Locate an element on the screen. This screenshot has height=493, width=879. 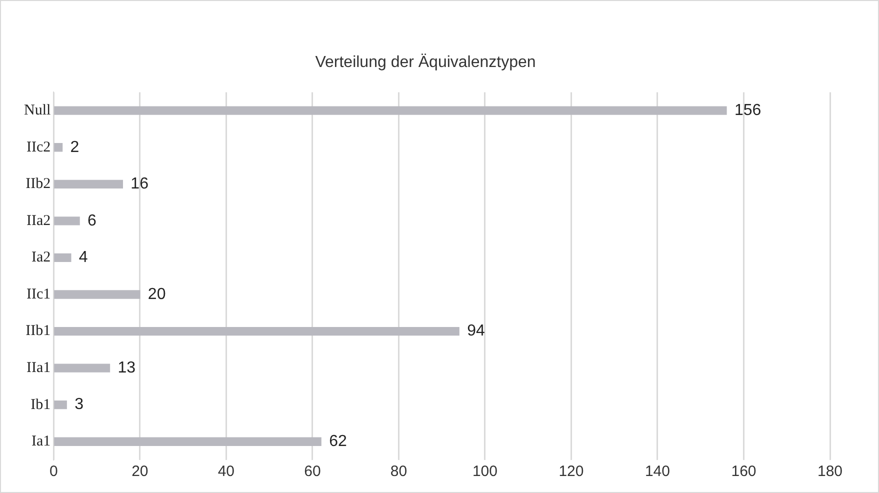
data-label: 20 is located at coordinates (157, 294).